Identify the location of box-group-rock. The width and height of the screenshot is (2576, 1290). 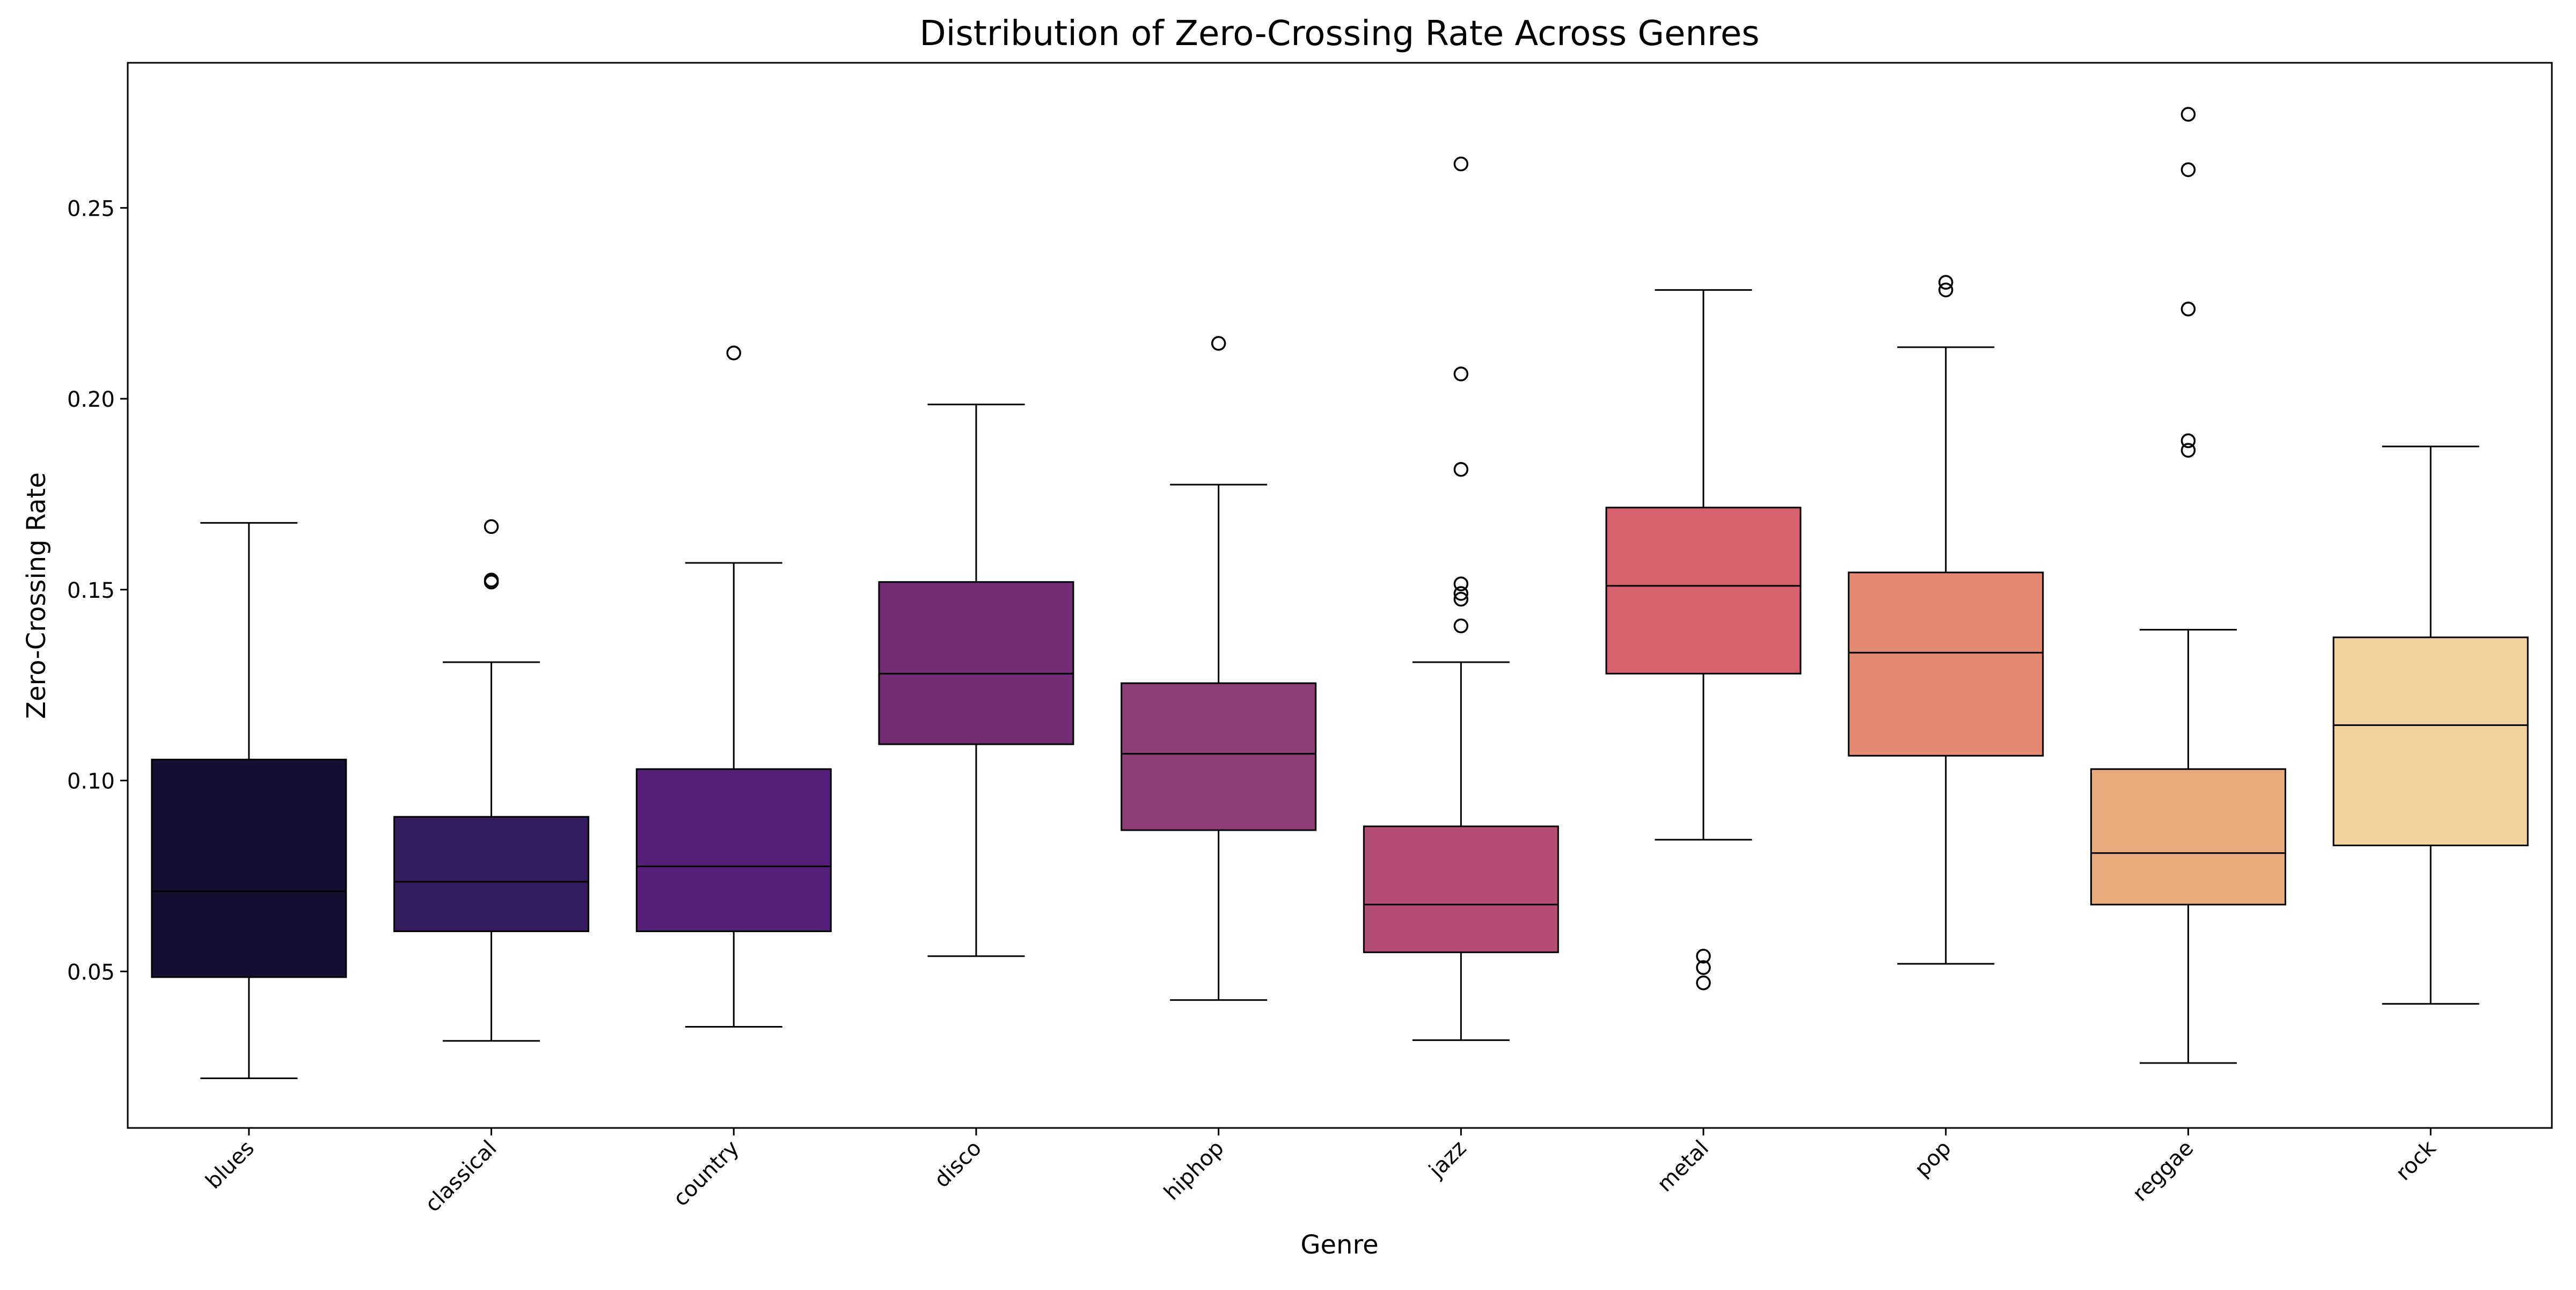
(2430, 725).